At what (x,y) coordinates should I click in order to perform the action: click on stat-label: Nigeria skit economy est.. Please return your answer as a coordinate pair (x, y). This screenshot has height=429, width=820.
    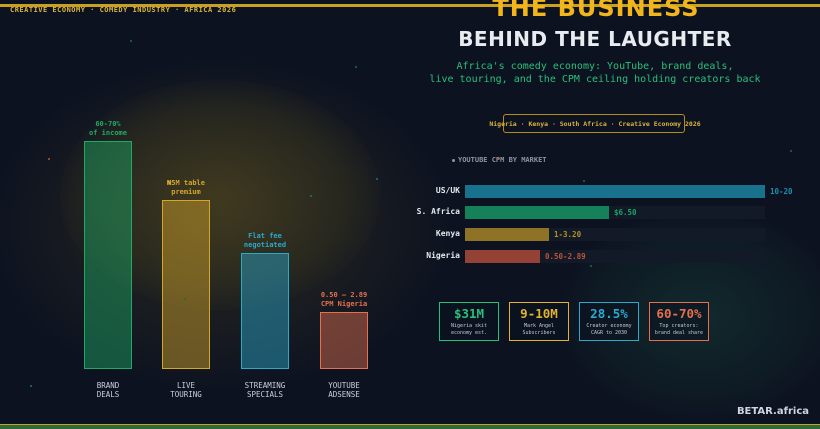
    Looking at the image, I should click on (469, 329).